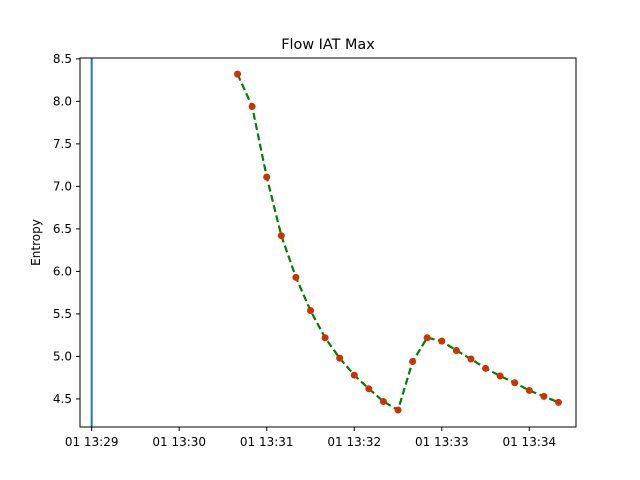  What do you see at coordinates (62, 357) in the screenshot?
I see `y-tick-label: 5.0` at bounding box center [62, 357].